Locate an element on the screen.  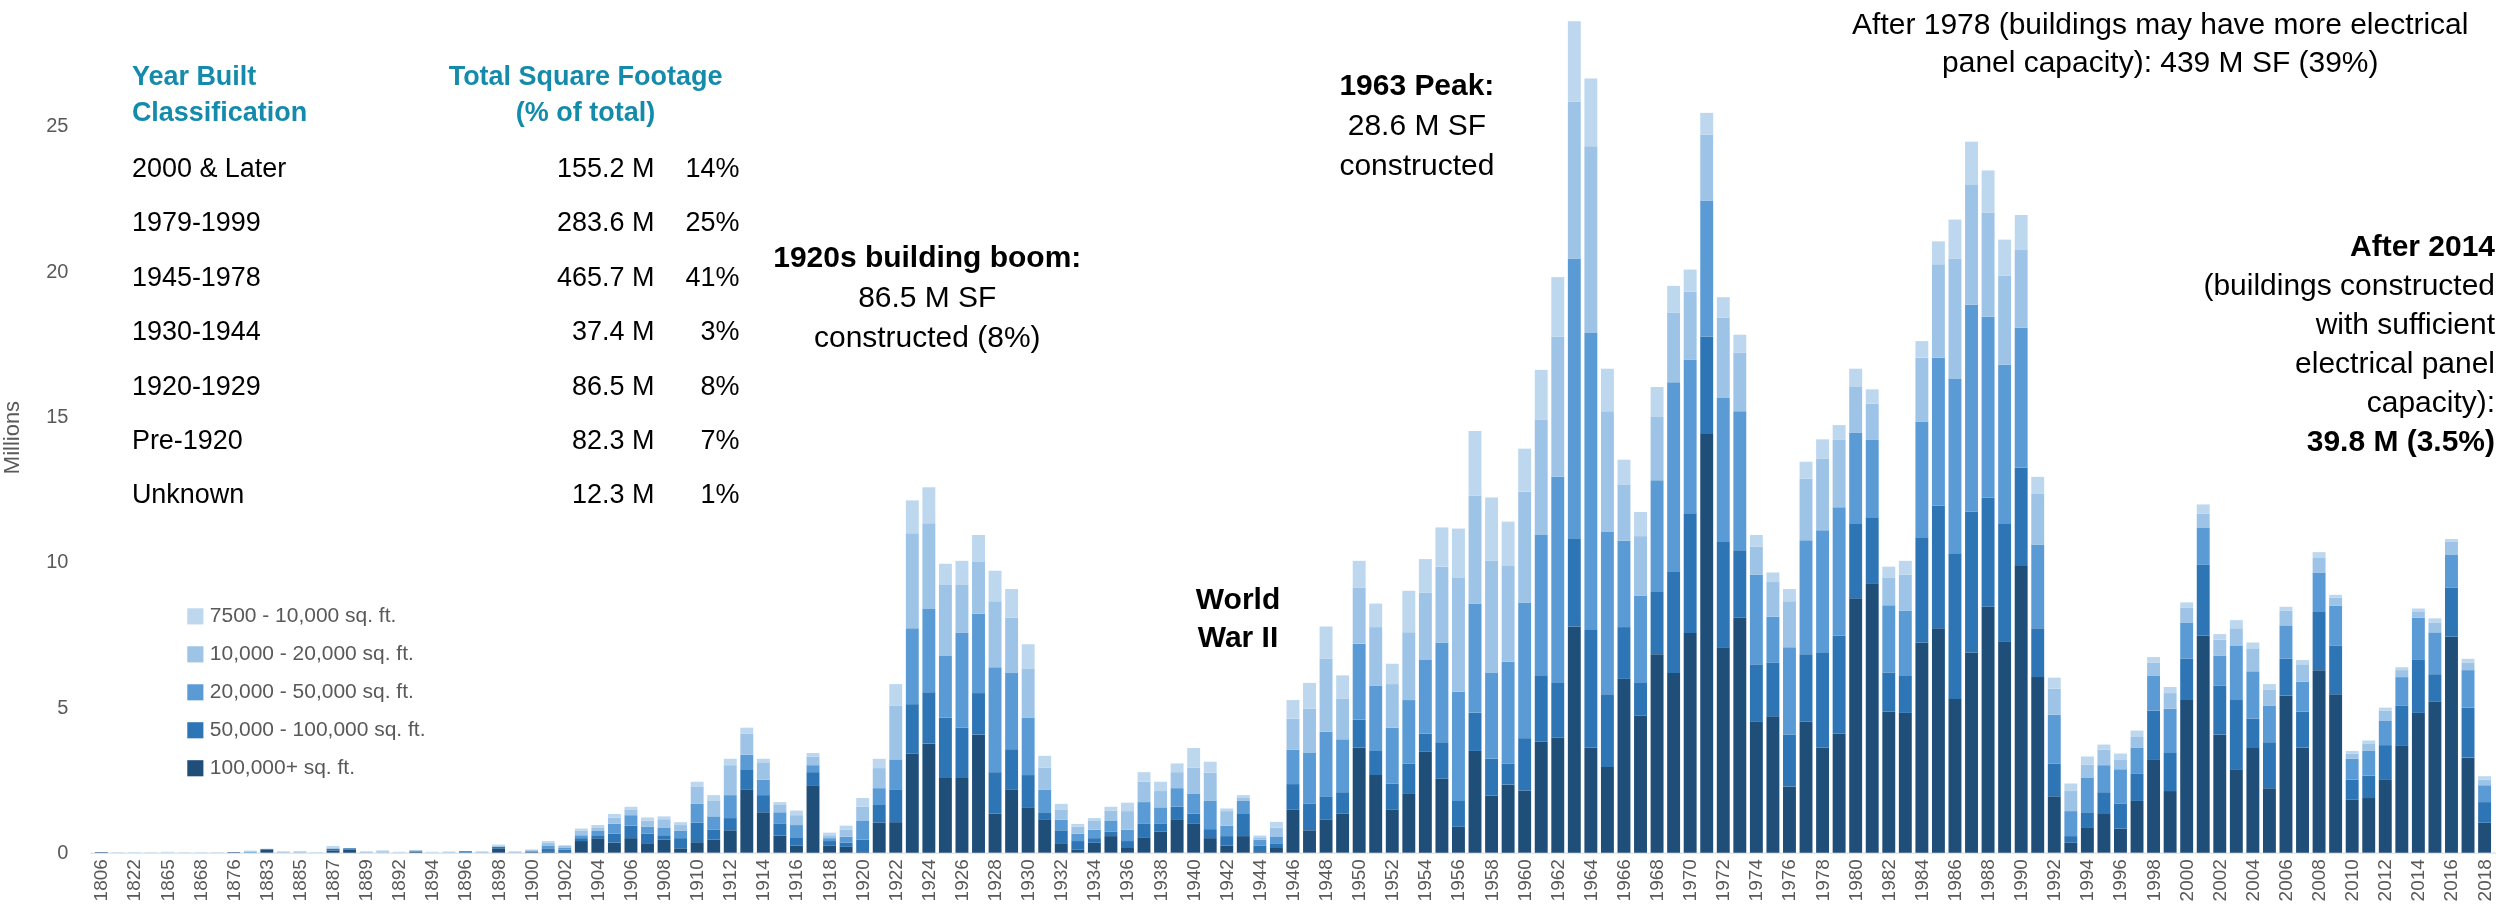
annotation: After 1978 (buildings may have more electrical panel capacity): 439 M SF (39%) is located at coordinates (2160, 43).